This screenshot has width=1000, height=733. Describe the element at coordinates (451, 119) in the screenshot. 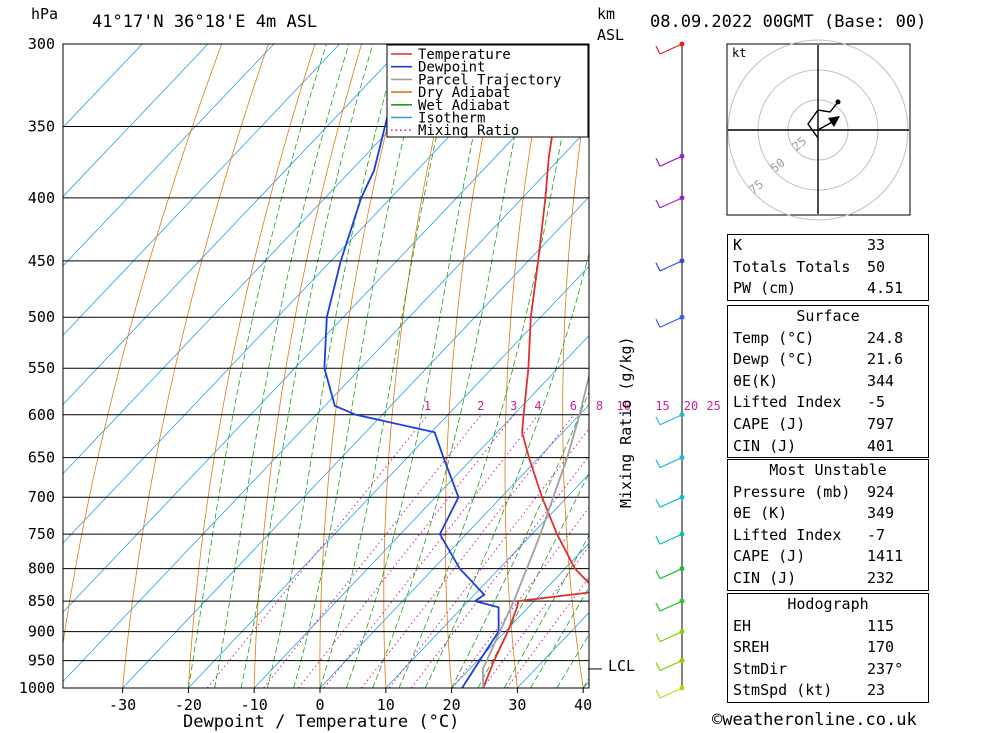

I see `legend-entry: Isotherm` at that location.